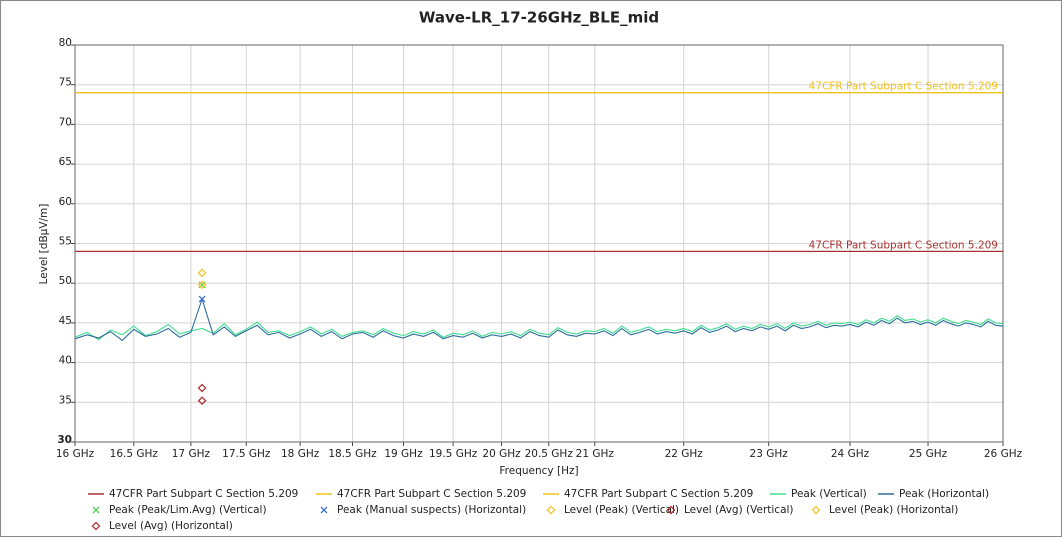 The image size is (1062, 537). I want to click on x-tick-label: 16 GHz, so click(75, 454).